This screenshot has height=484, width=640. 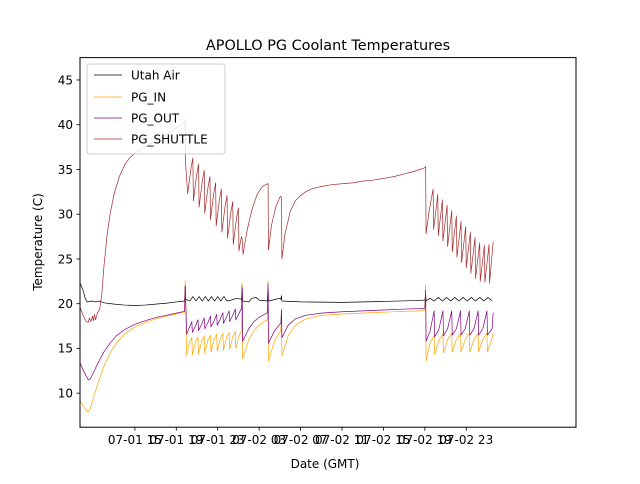 What do you see at coordinates (169, 140) in the screenshot?
I see `legend-label-pg-shuttle: PG_SHUTTLE` at bounding box center [169, 140].